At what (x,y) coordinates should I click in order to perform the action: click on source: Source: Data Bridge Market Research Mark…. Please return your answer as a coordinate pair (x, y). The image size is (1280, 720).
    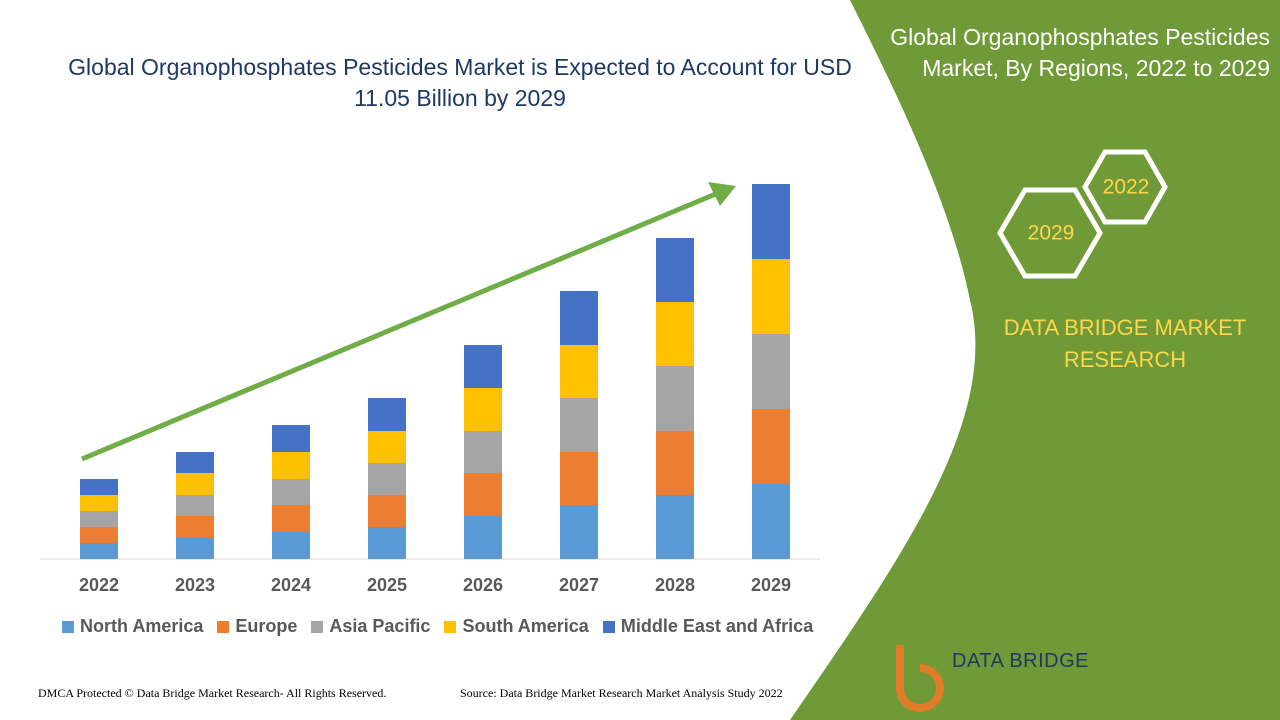
    Looking at the image, I should click on (621, 693).